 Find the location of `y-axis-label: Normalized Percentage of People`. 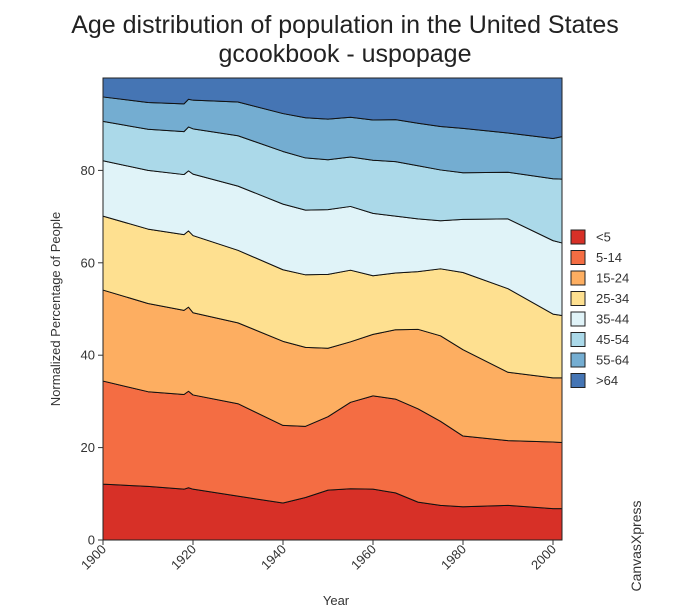

y-axis-label: Normalized Percentage of People is located at coordinates (55, 309).